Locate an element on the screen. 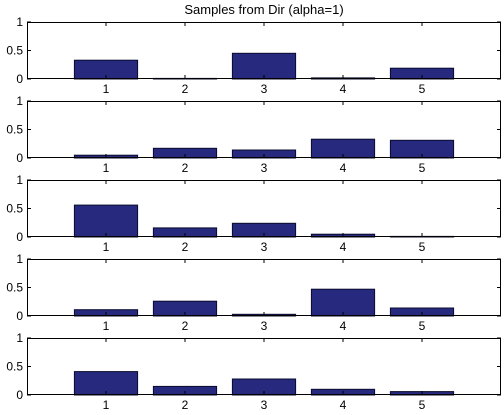 The height and width of the screenshot is (415, 504). chart-title: Samples from Dir (alpha=1) is located at coordinates (263, 9).